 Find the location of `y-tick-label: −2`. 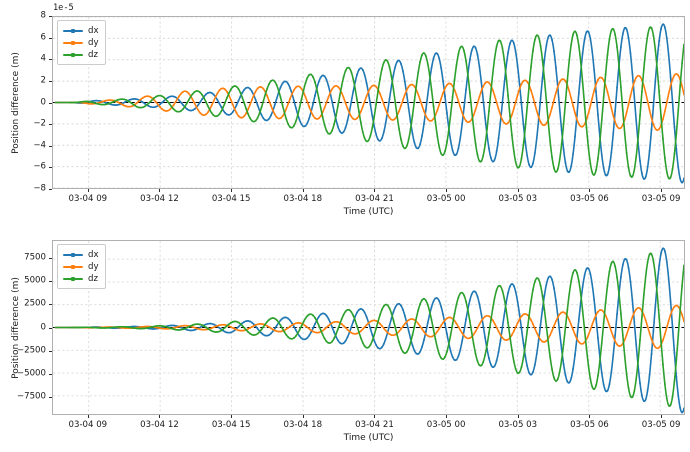

y-tick-label: −2 is located at coordinates (39, 123).